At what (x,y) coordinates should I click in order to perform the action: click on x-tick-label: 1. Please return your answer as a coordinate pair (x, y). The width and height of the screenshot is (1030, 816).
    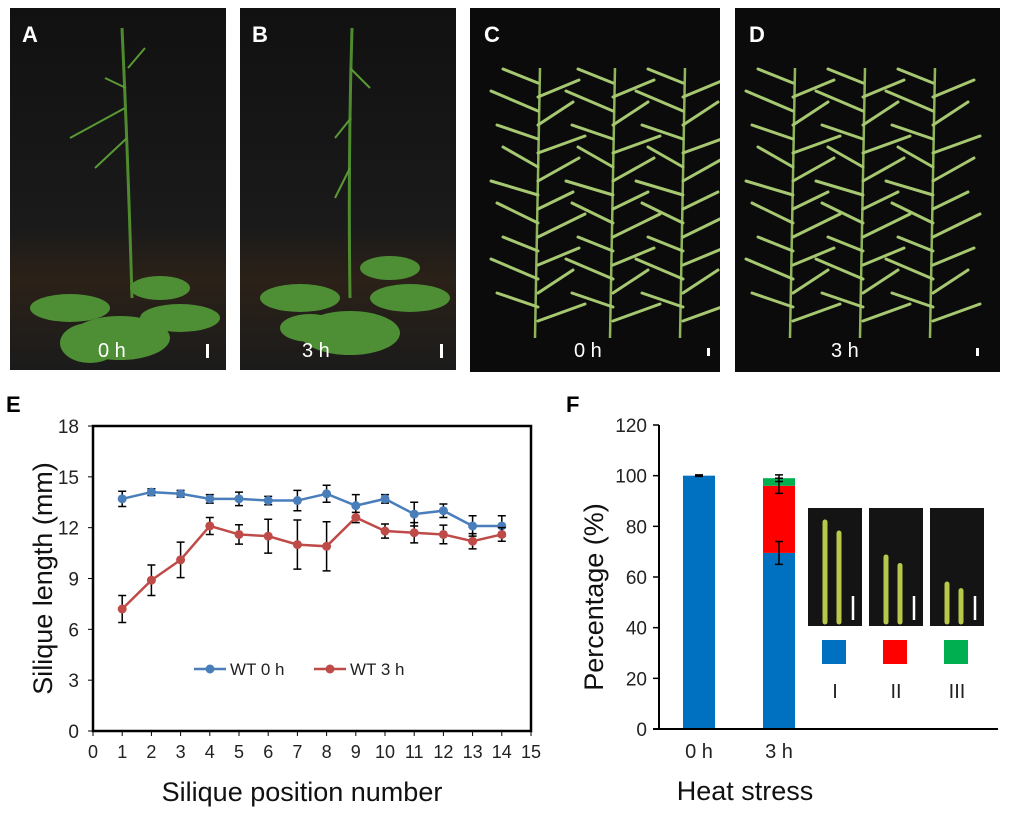
    Looking at the image, I should click on (122, 752).